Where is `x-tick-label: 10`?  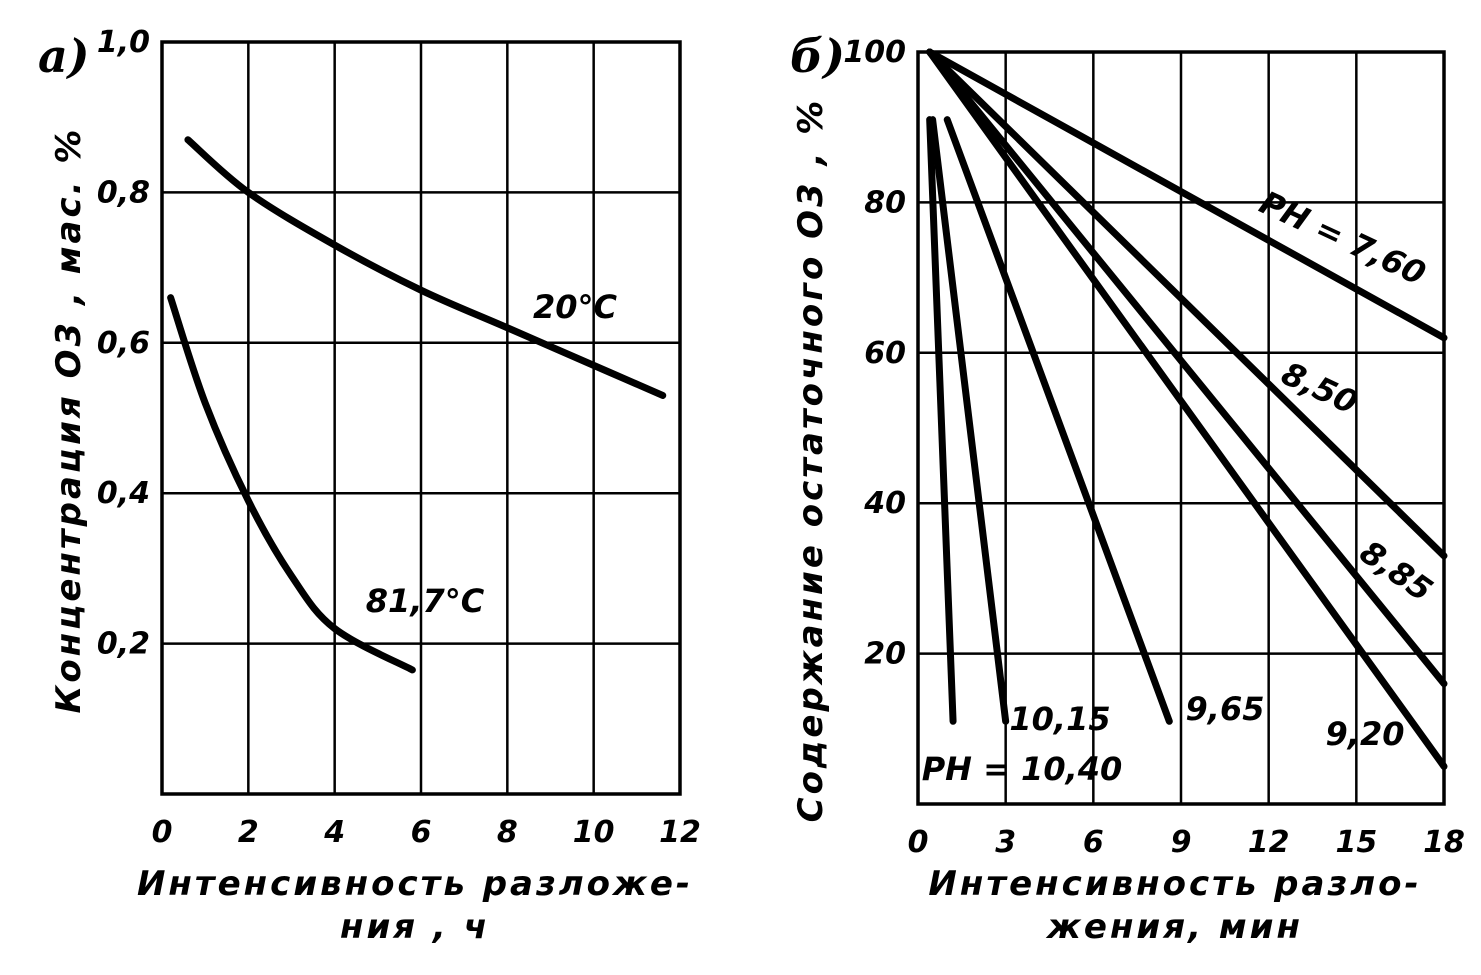 x-tick-label: 10 is located at coordinates (594, 832).